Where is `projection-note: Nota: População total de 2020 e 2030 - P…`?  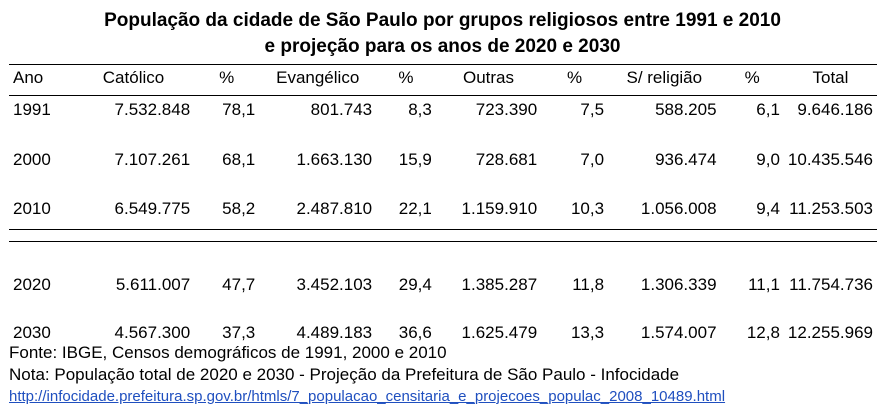
projection-note: Nota: População total de 2020 e 2030 - P… is located at coordinates (344, 374).